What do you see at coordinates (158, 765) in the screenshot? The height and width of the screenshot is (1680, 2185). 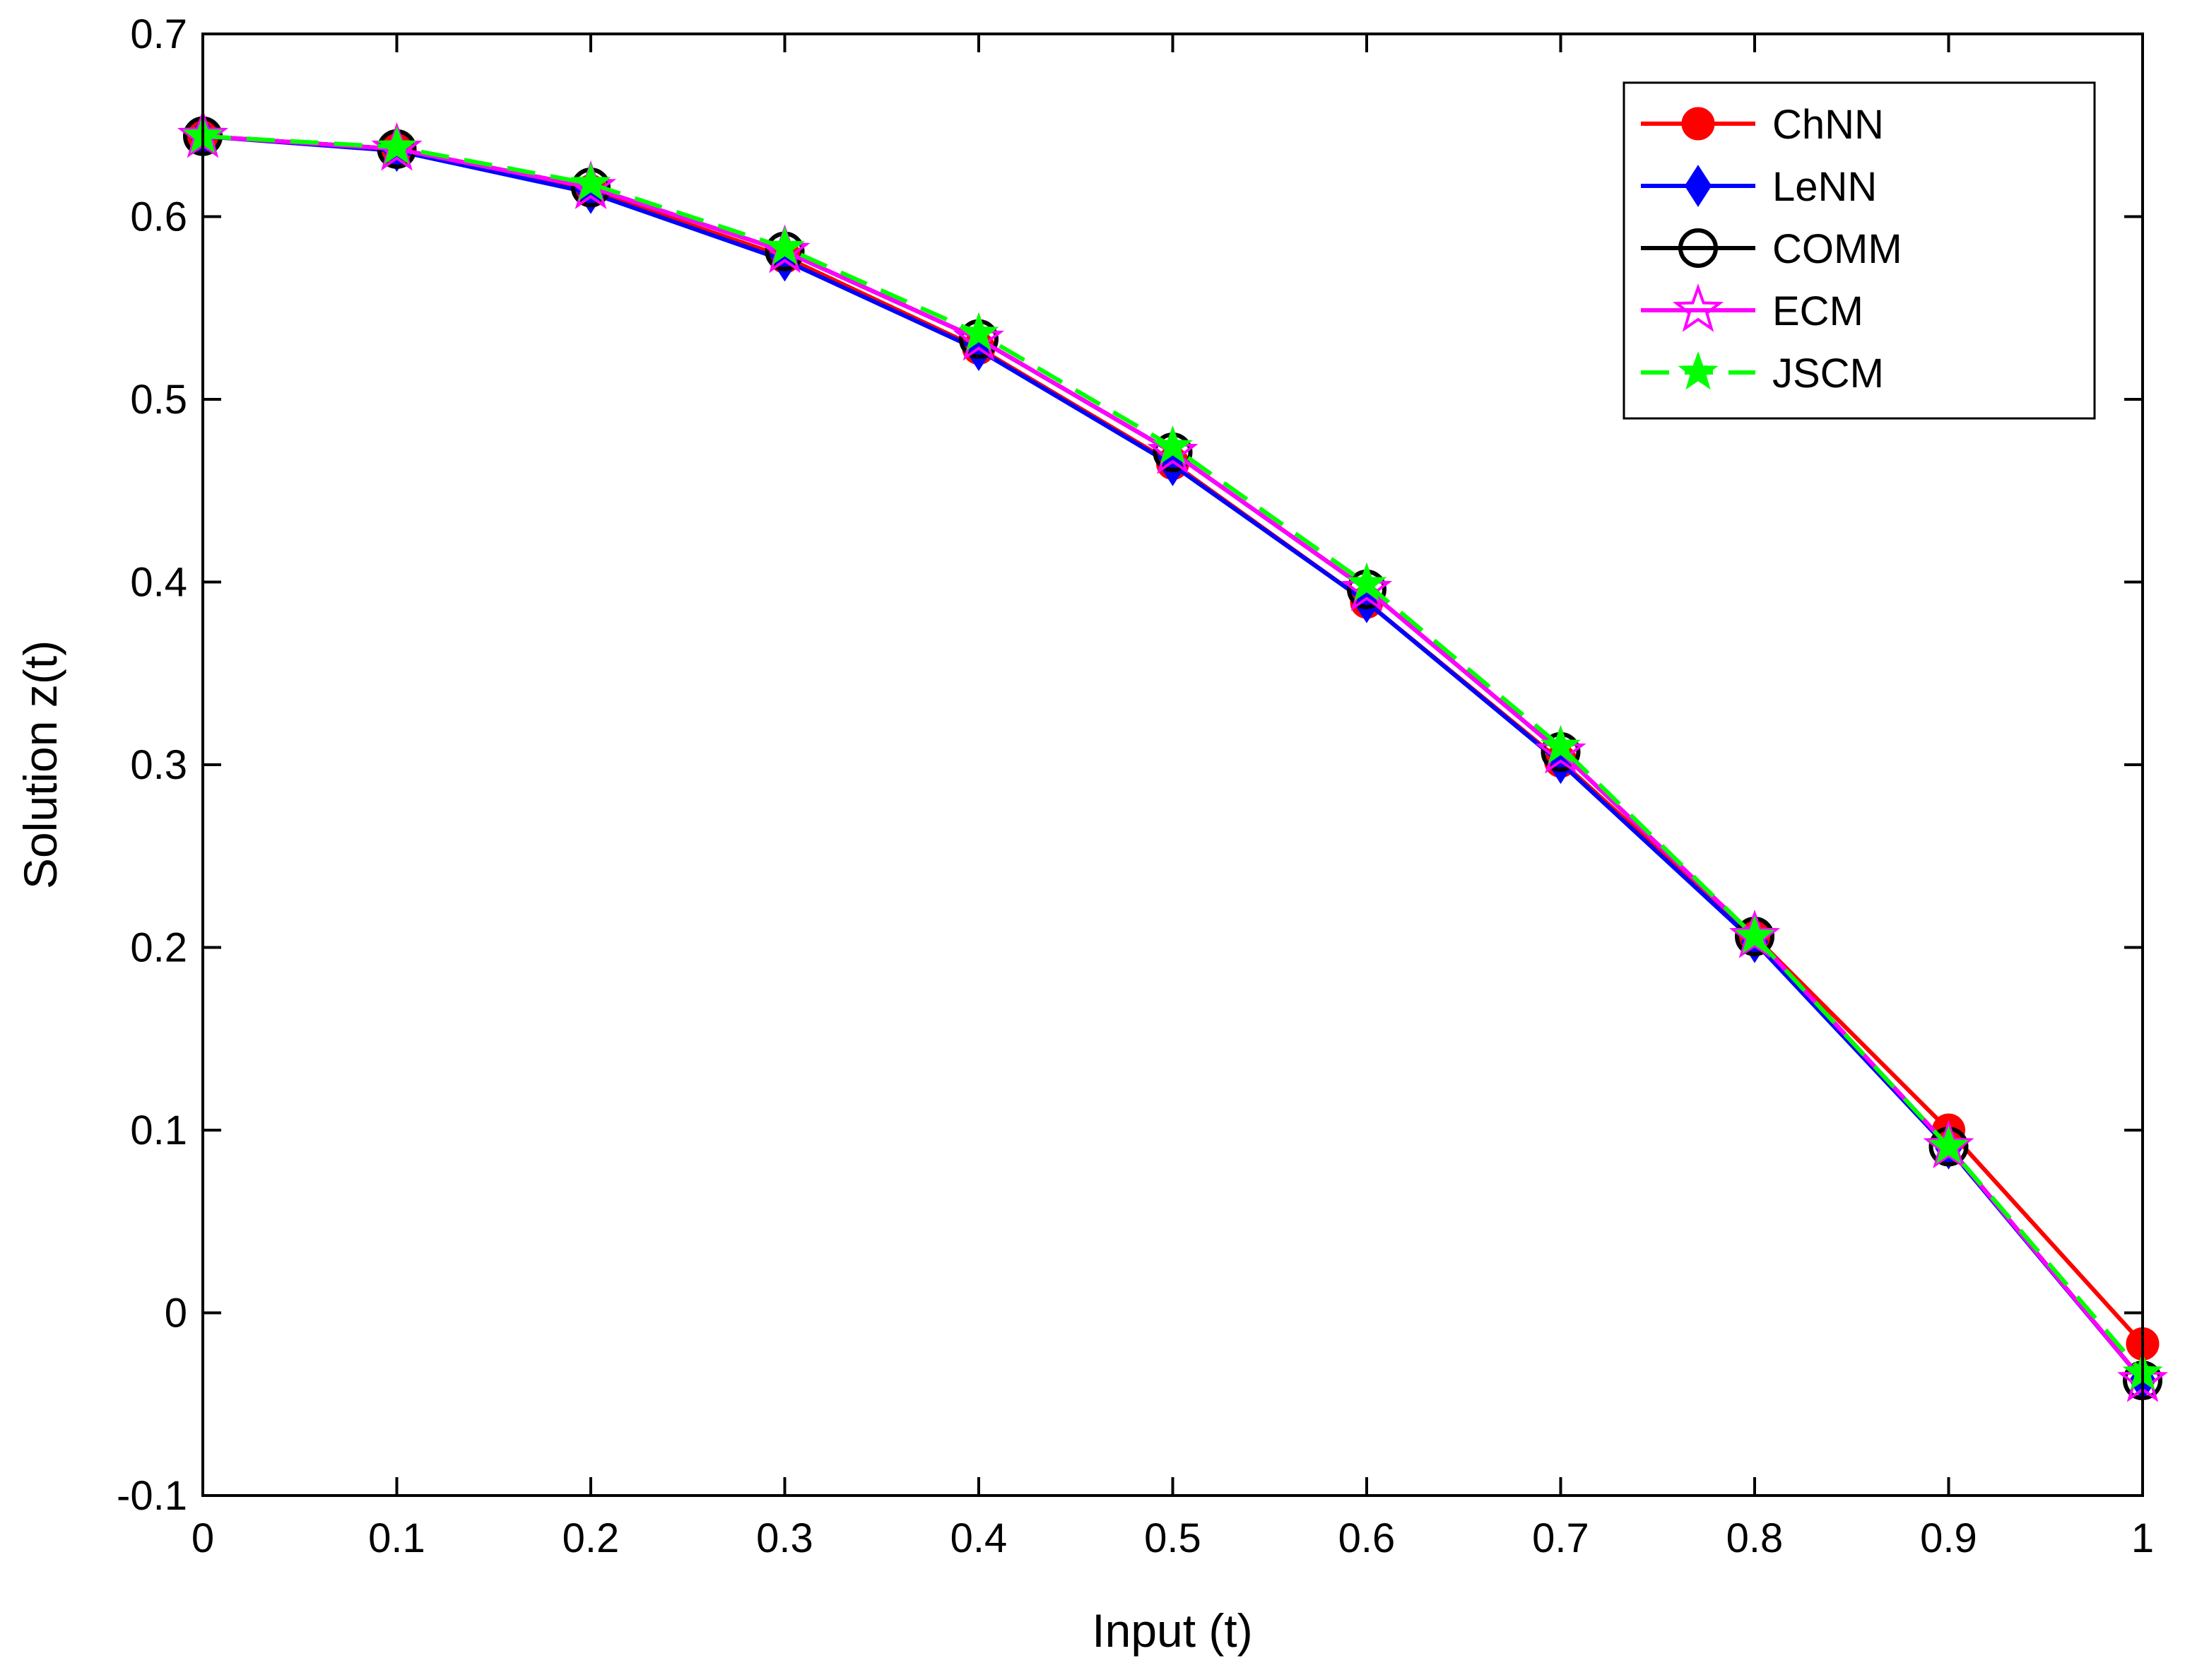 I see `y-tick-label: 0.3` at bounding box center [158, 765].